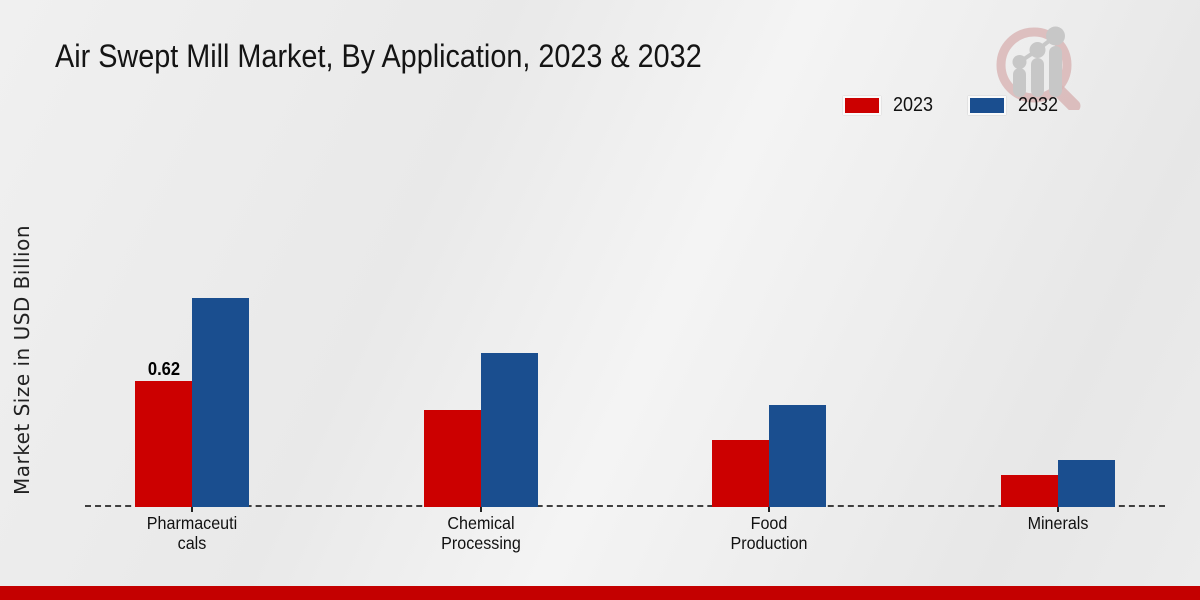 The image size is (1200, 600). I want to click on bar-2023-chemical-processing, so click(452, 458).